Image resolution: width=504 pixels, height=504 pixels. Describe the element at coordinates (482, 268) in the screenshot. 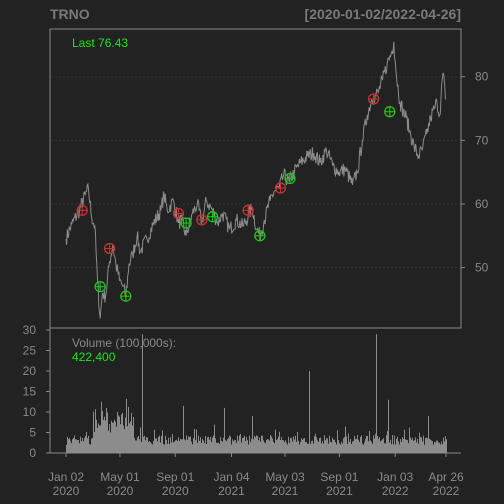

I see `price-tick-label: 50` at that location.